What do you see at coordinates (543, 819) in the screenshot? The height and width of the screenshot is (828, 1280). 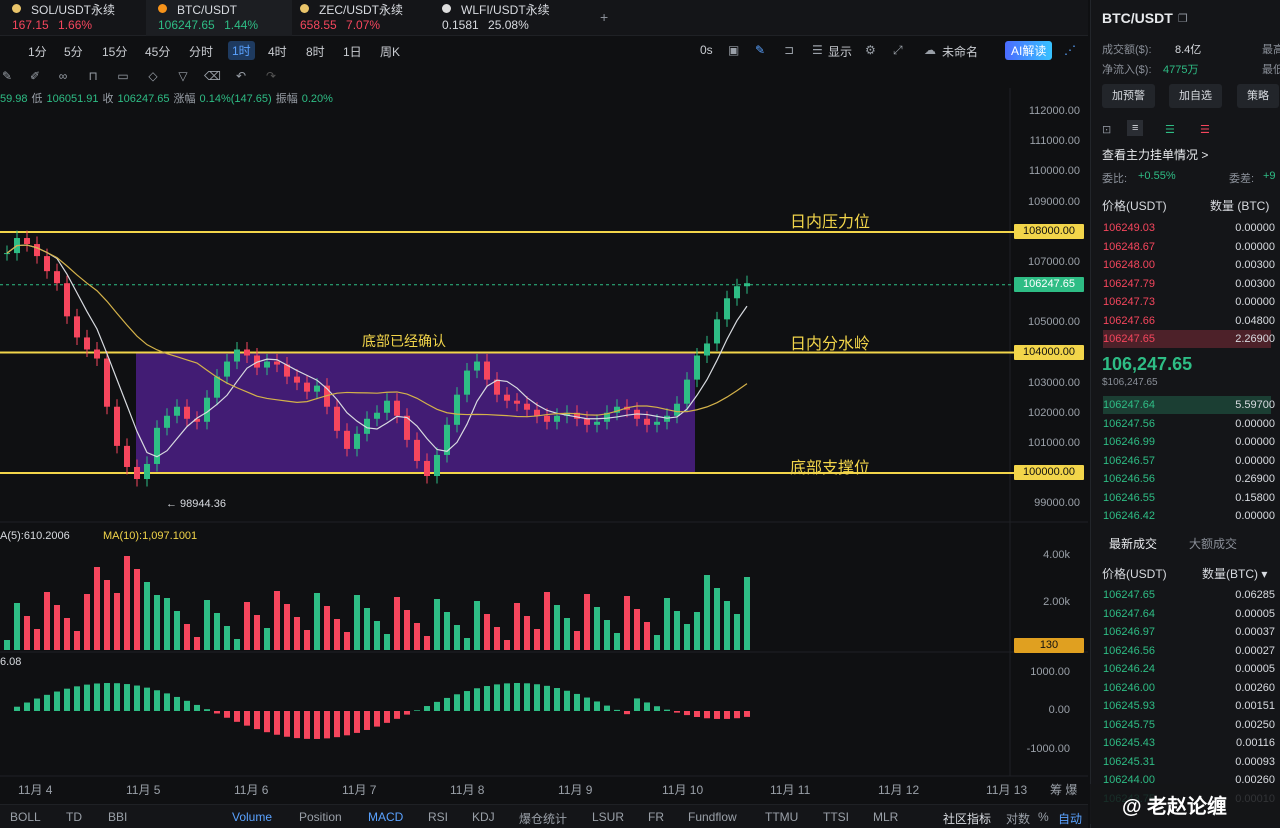 I see `indicator-liquidation: 爆仓统计` at bounding box center [543, 819].